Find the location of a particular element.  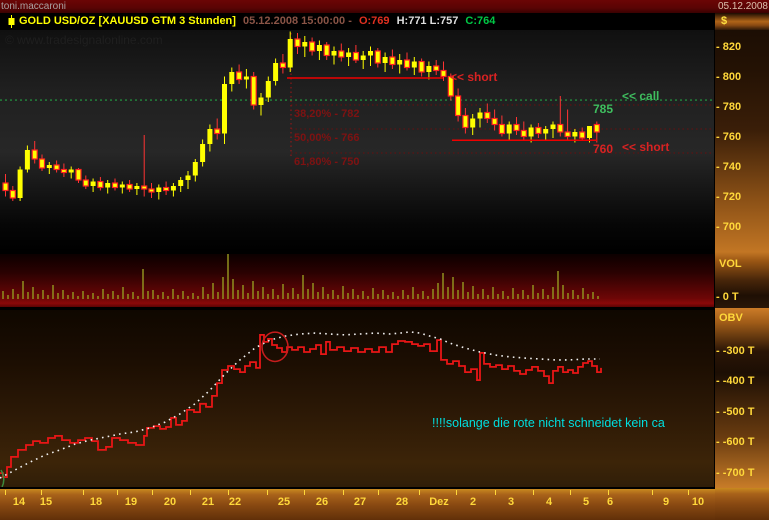

call-level-label: 785 is located at coordinates (603, 109).